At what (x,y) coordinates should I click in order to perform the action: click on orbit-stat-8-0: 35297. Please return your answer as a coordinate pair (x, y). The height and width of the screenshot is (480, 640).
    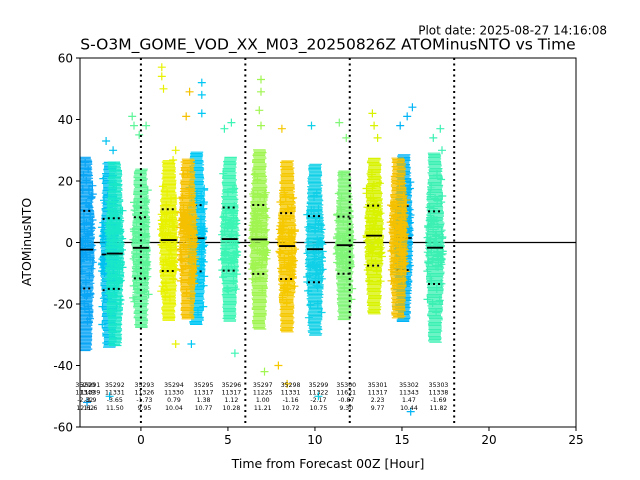
    Looking at the image, I should click on (263, 385).